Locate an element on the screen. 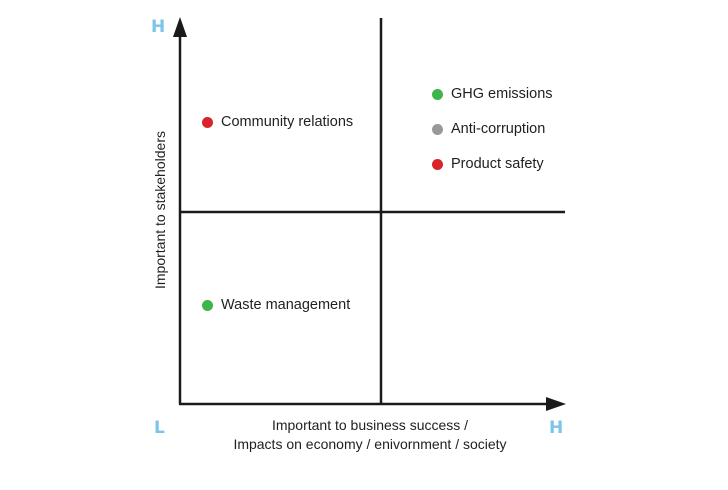  point-waste-management: Waste management is located at coordinates (276, 305).